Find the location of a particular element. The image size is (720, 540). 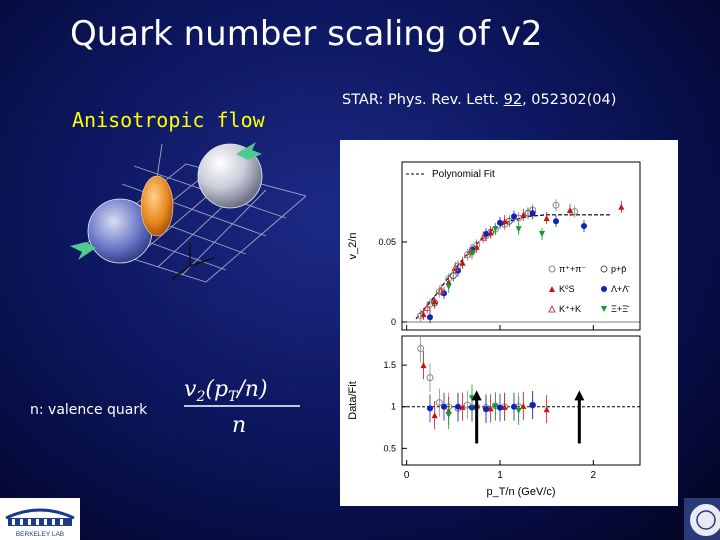

y-tick-label: 0.5 is located at coordinates (389, 448).